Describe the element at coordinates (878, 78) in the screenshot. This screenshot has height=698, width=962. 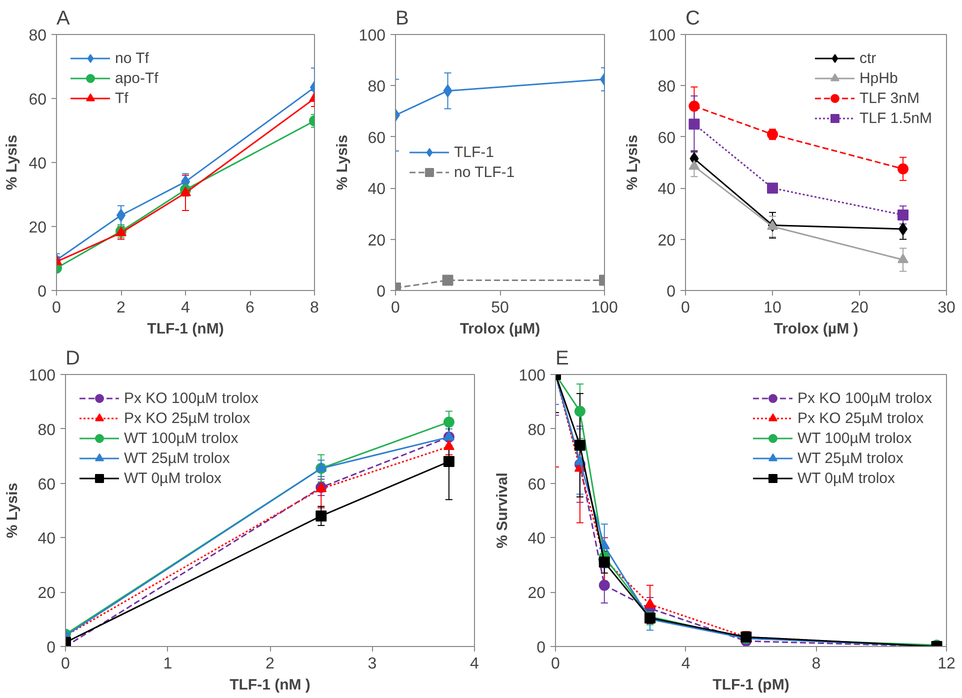
I see `legend-label: HpHb` at that location.